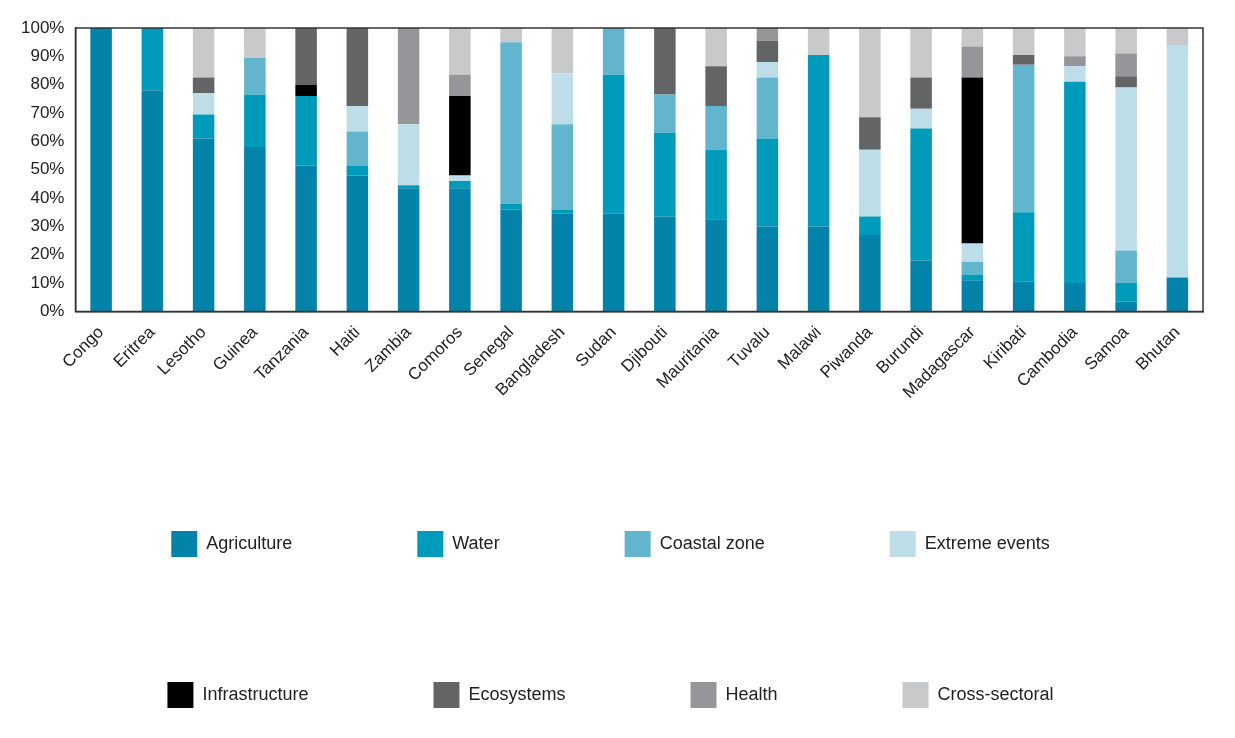 The image size is (1235, 738). What do you see at coordinates (712, 542) in the screenshot?
I see `legend-label: Coastal zone` at bounding box center [712, 542].